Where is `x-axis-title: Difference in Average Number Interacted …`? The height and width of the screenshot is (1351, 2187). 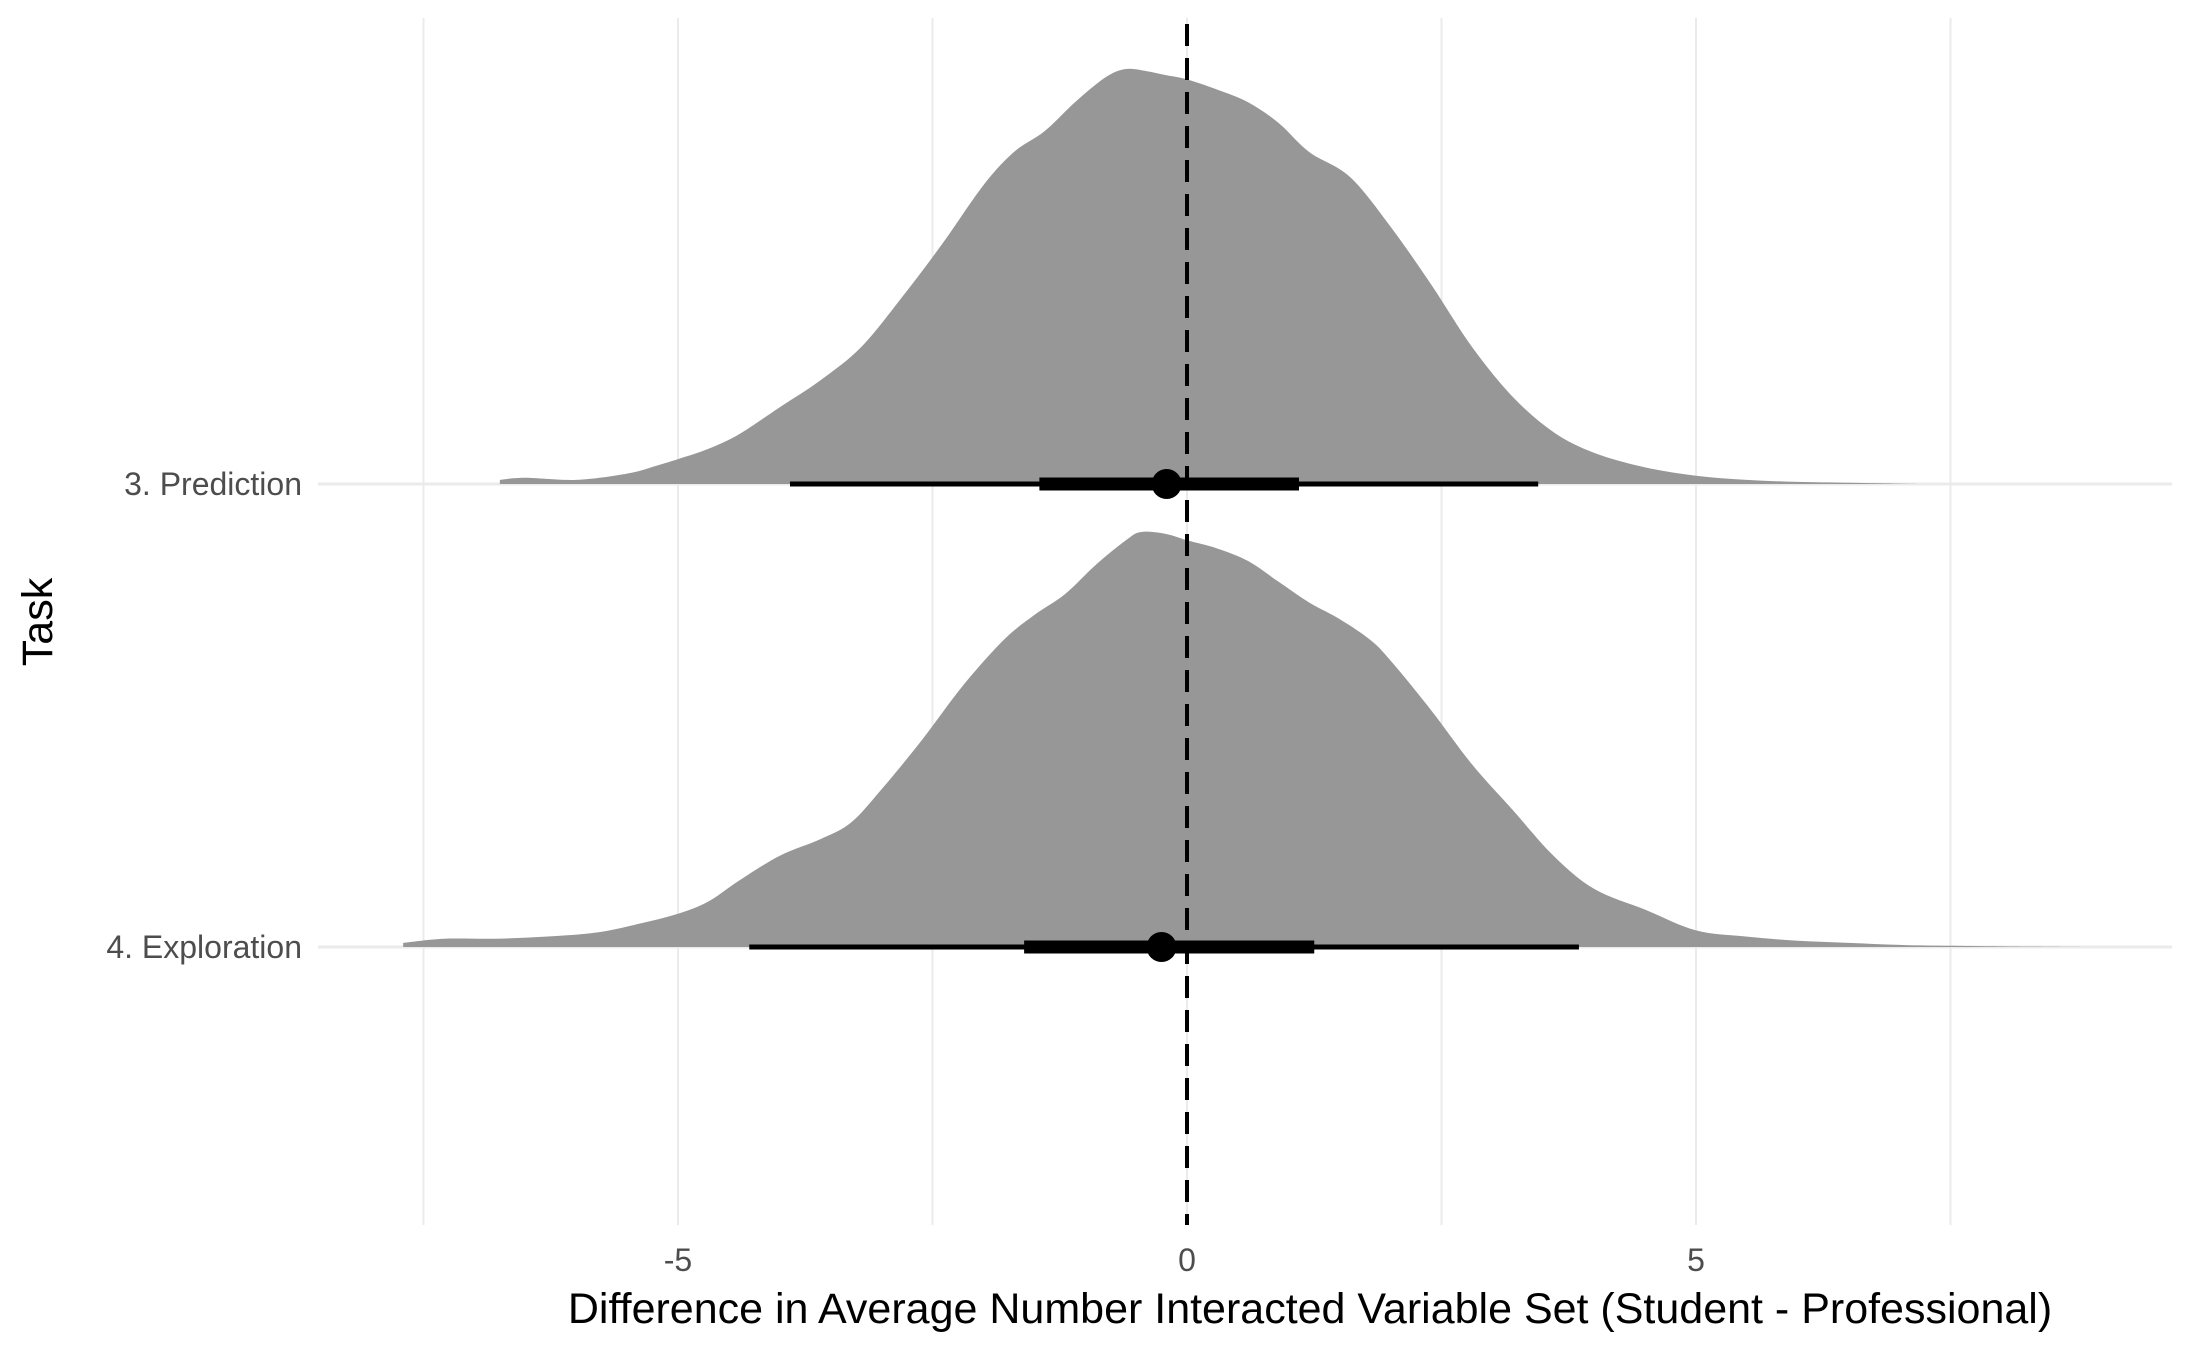
x-axis-title: Difference in Average Number Interacted … is located at coordinates (1310, 1309).